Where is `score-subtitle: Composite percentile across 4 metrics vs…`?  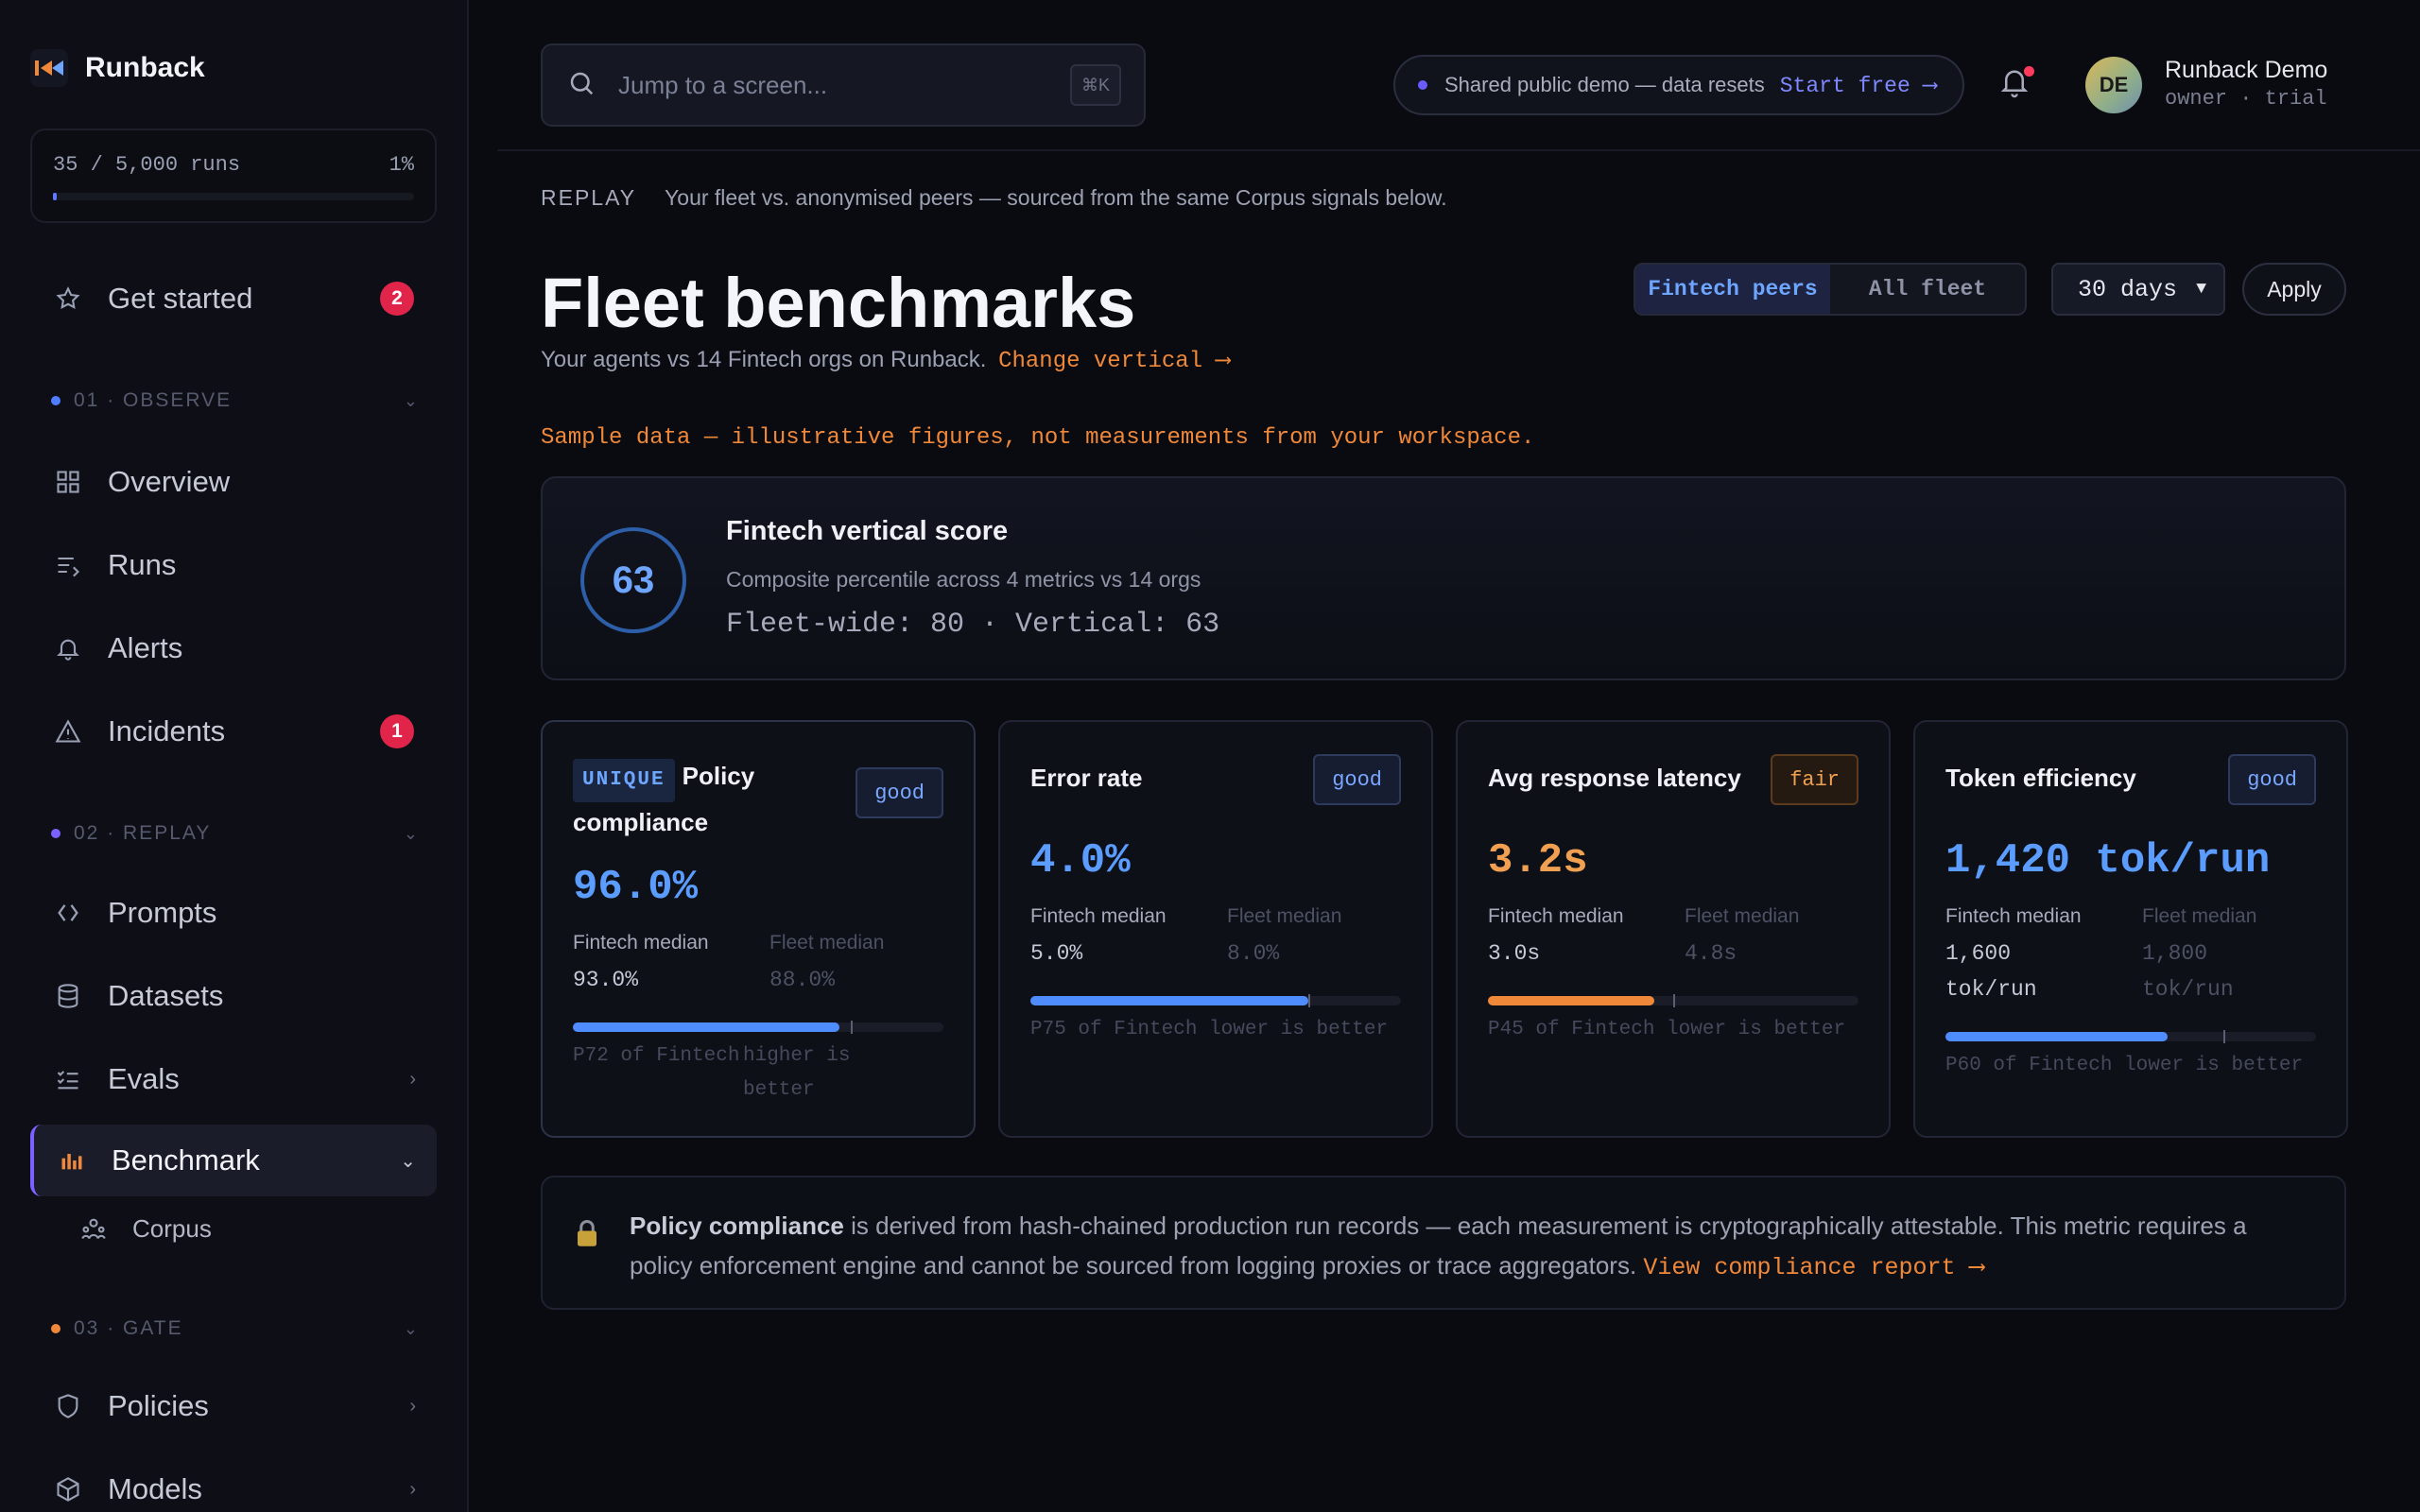 score-subtitle: Composite percentile across 4 metrics vs… is located at coordinates (963, 579).